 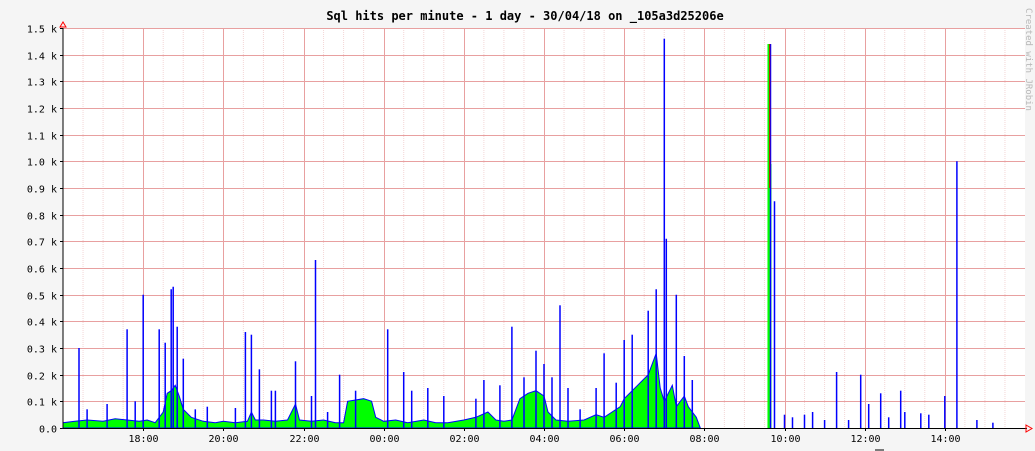 I want to click on y-tick-label: 0.1 k, so click(x=42, y=403).